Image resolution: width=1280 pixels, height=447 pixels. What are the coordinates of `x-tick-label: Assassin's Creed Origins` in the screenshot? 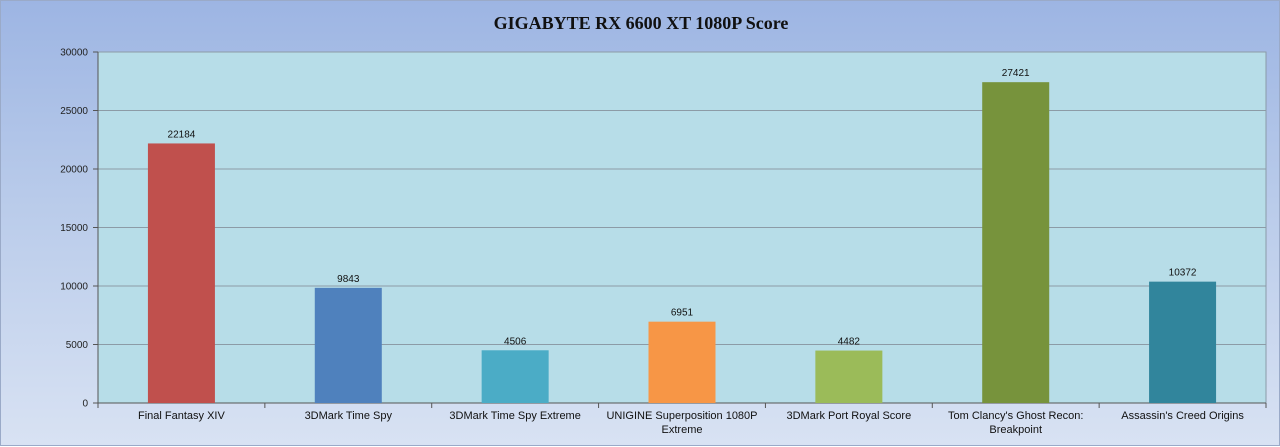 It's located at (1182, 416).